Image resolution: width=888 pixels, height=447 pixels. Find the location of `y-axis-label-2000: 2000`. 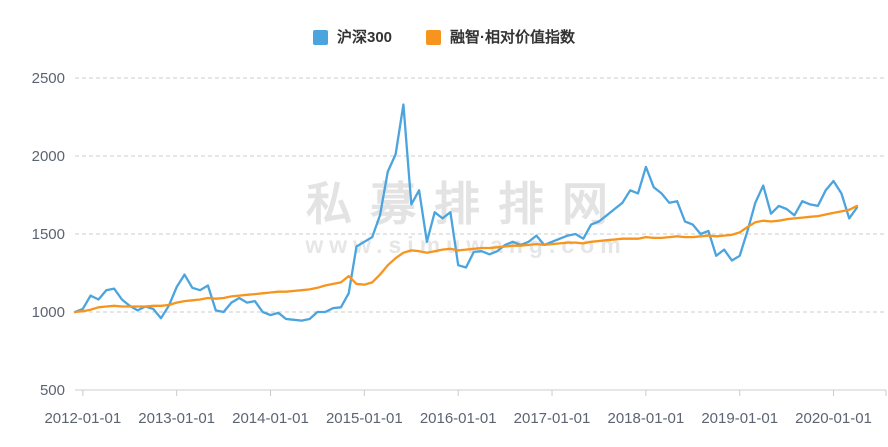

y-axis-label-2000: 2000 is located at coordinates (48, 156).